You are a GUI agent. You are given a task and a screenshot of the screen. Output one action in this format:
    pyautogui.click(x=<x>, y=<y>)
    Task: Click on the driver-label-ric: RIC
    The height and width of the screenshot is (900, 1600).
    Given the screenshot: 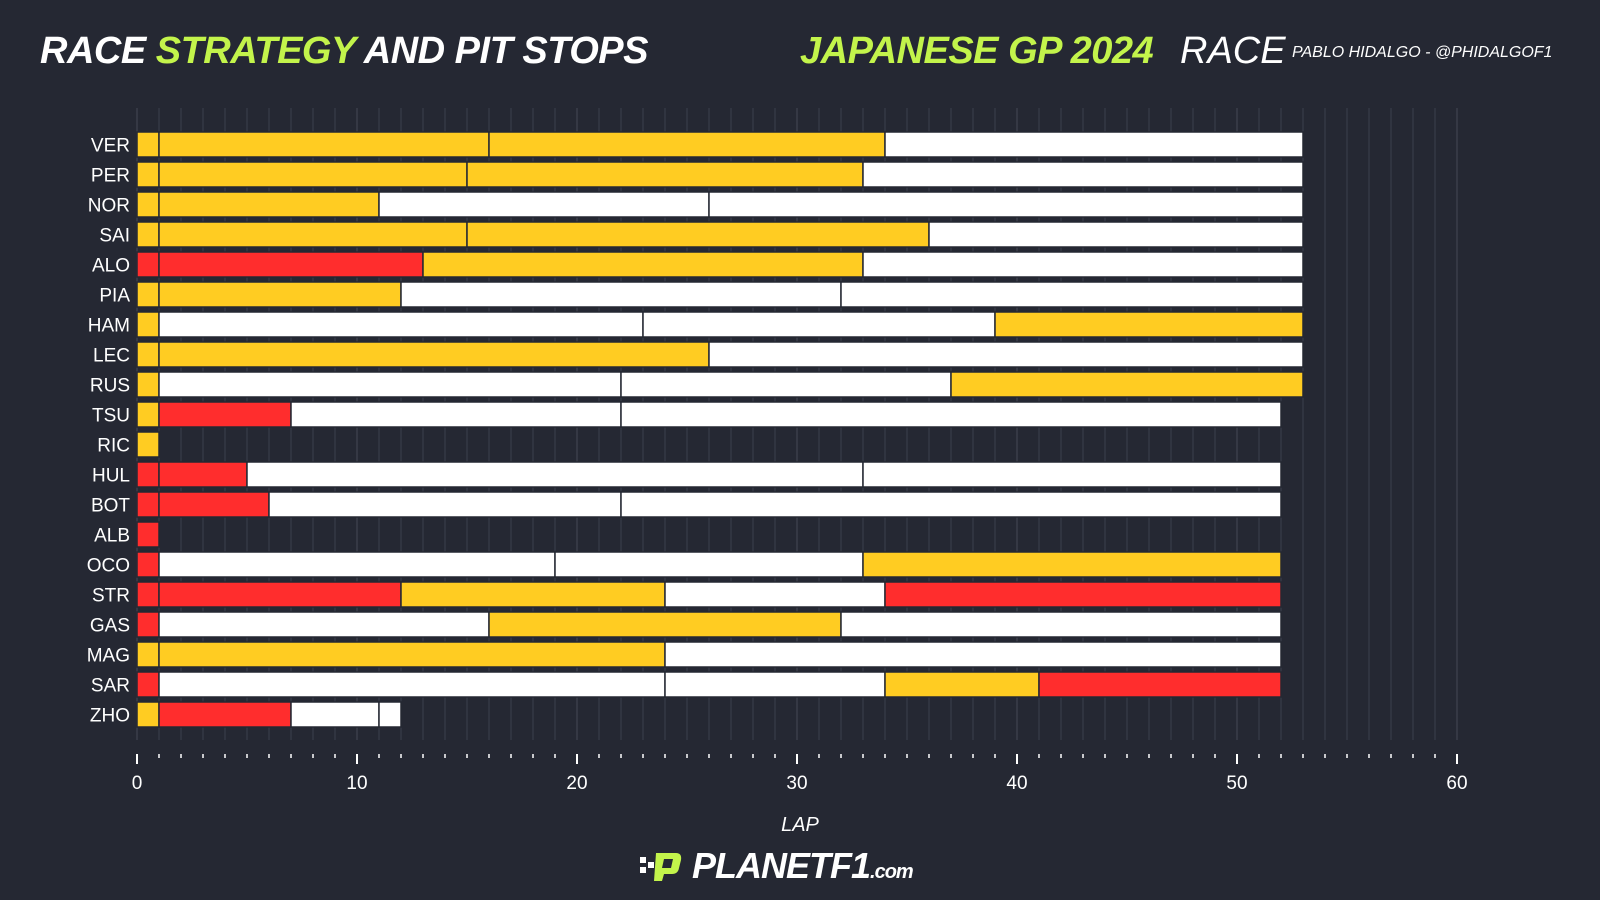 What is the action you would take?
    pyautogui.click(x=113, y=446)
    